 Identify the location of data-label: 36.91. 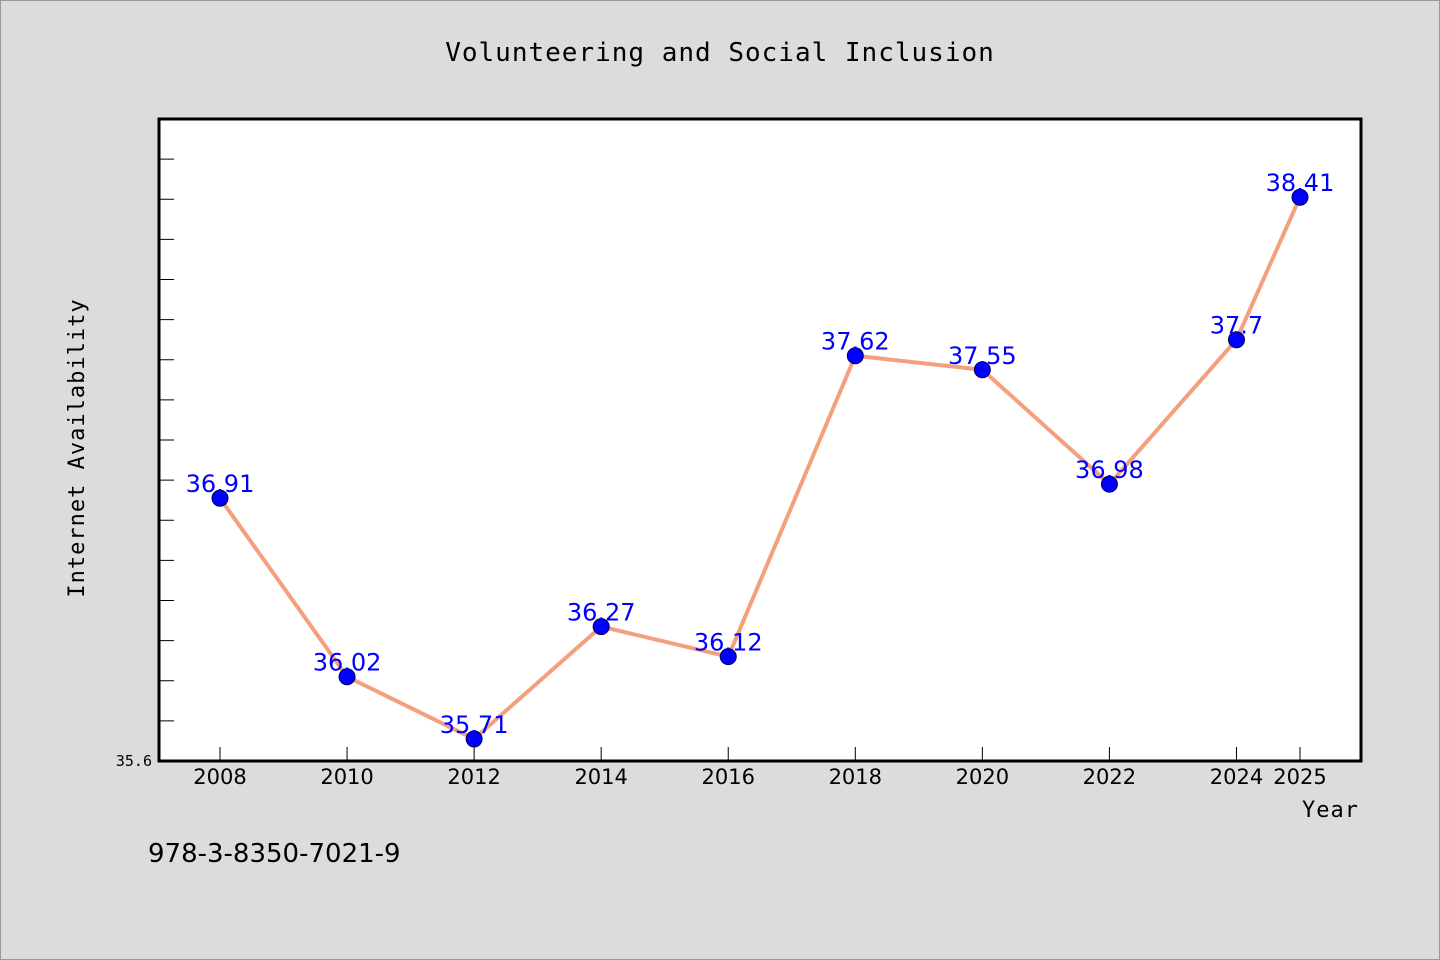
(220, 484).